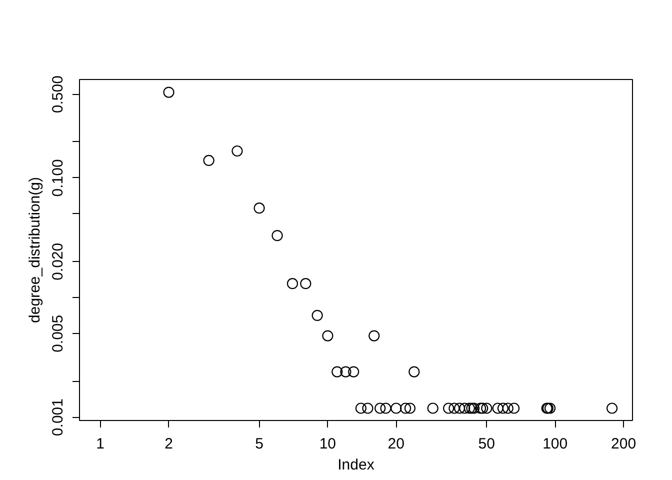 This screenshot has height=480, width=672. I want to click on x-tick-label: 10, so click(327, 444).